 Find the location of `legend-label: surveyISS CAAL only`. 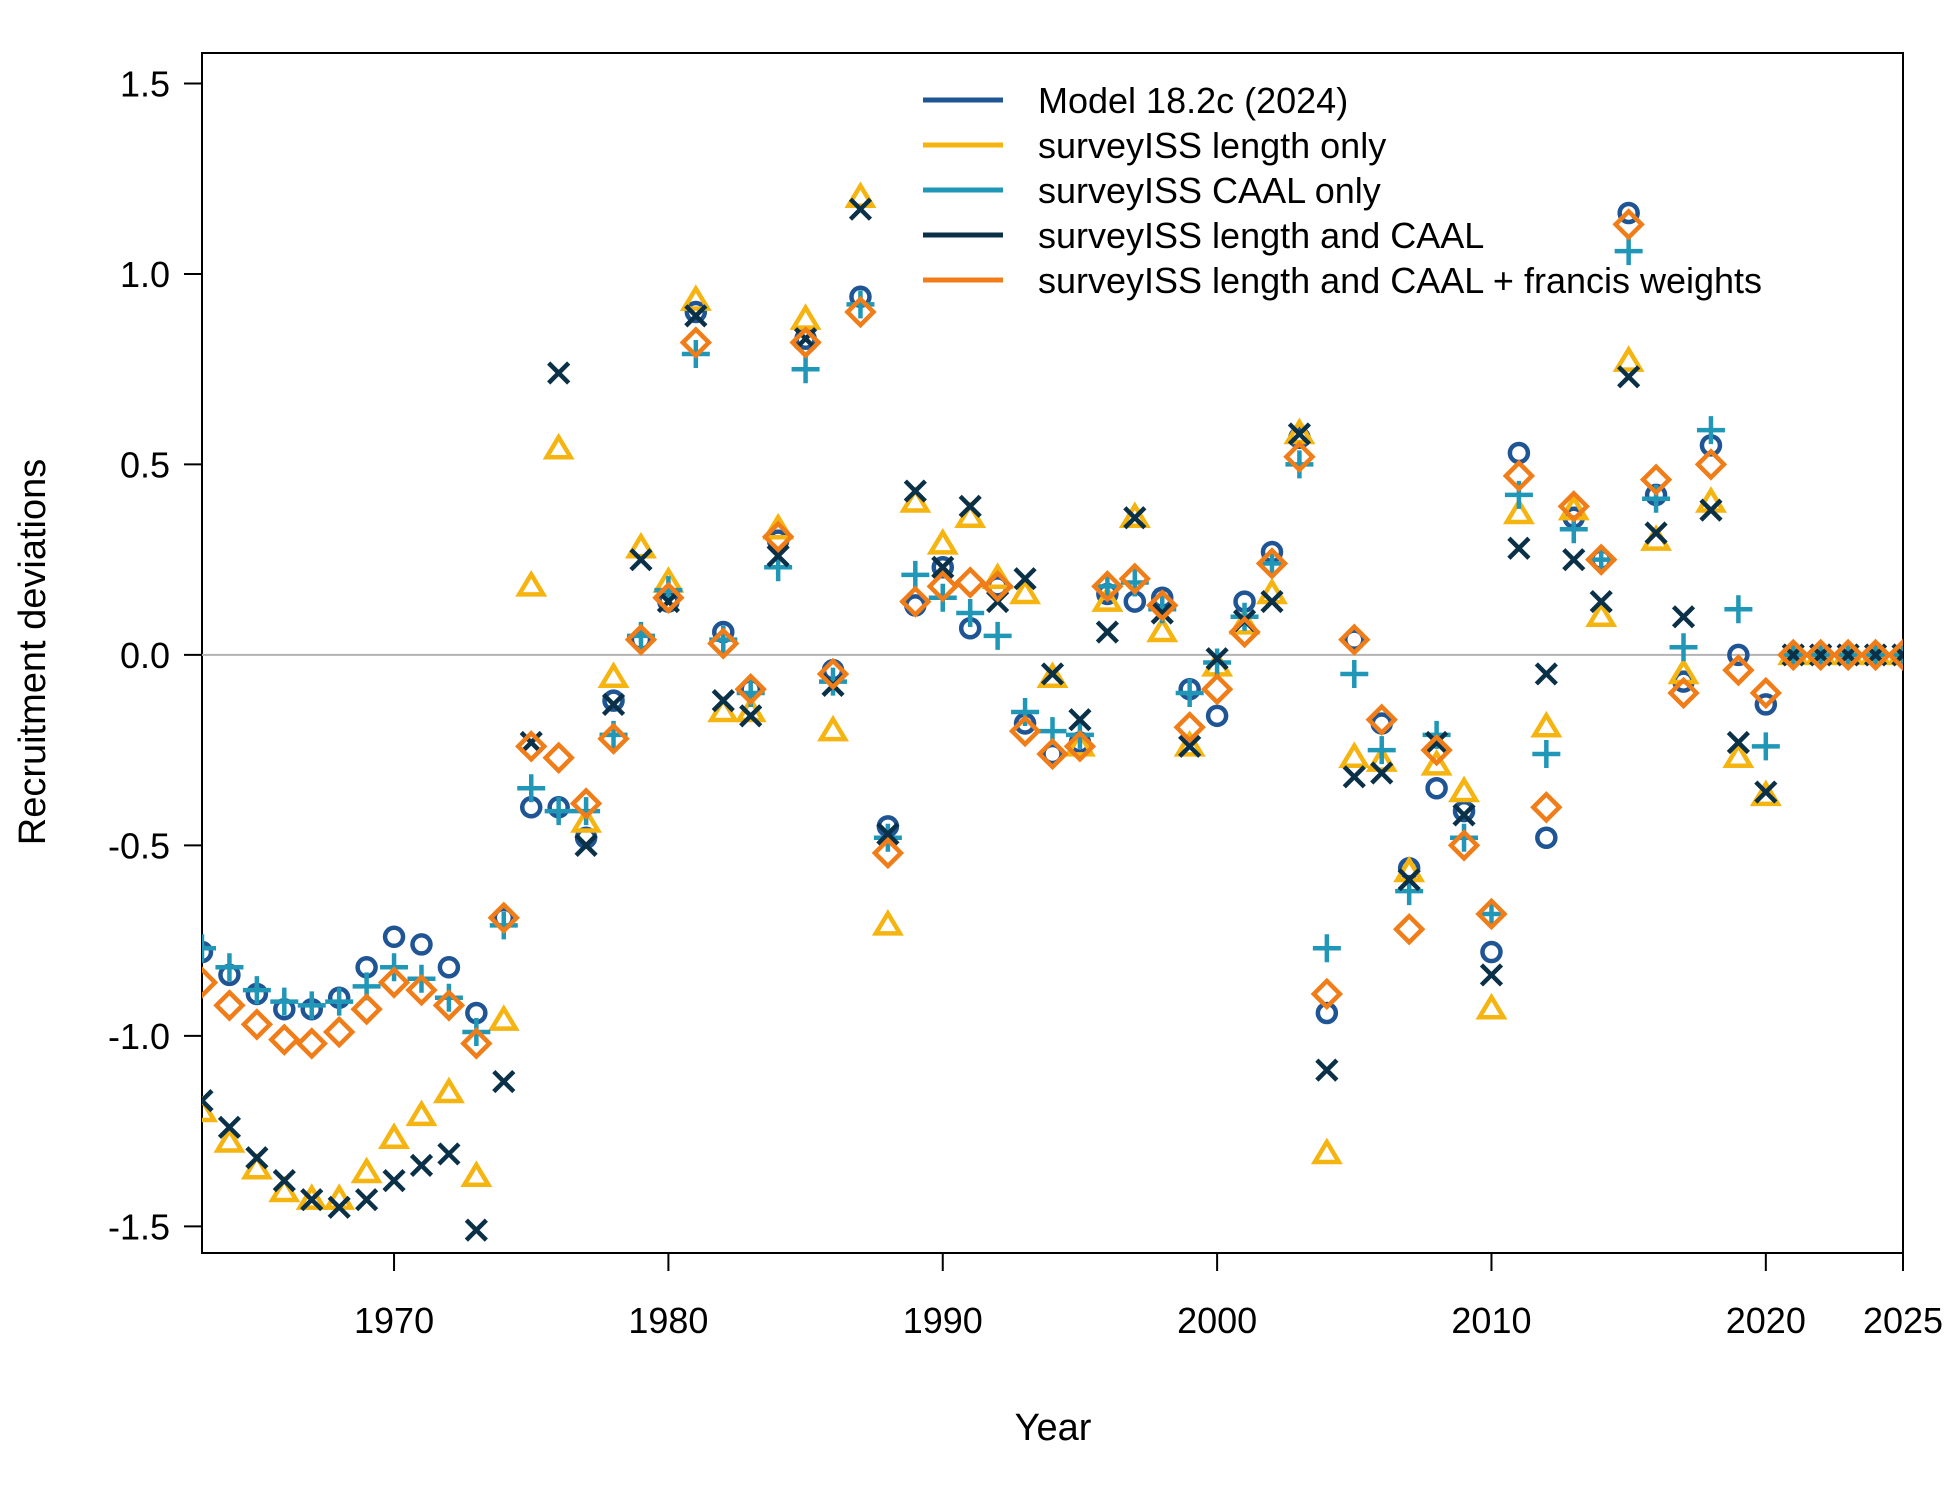

legend-label: surveyISS CAAL only is located at coordinates (1209, 190).